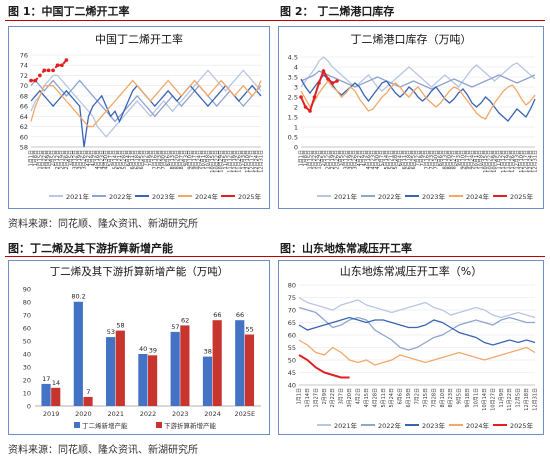 The image size is (550, 460). Describe the element at coordinates (78, 196) in the screenshot. I see `legend-label: 2021年` at that location.